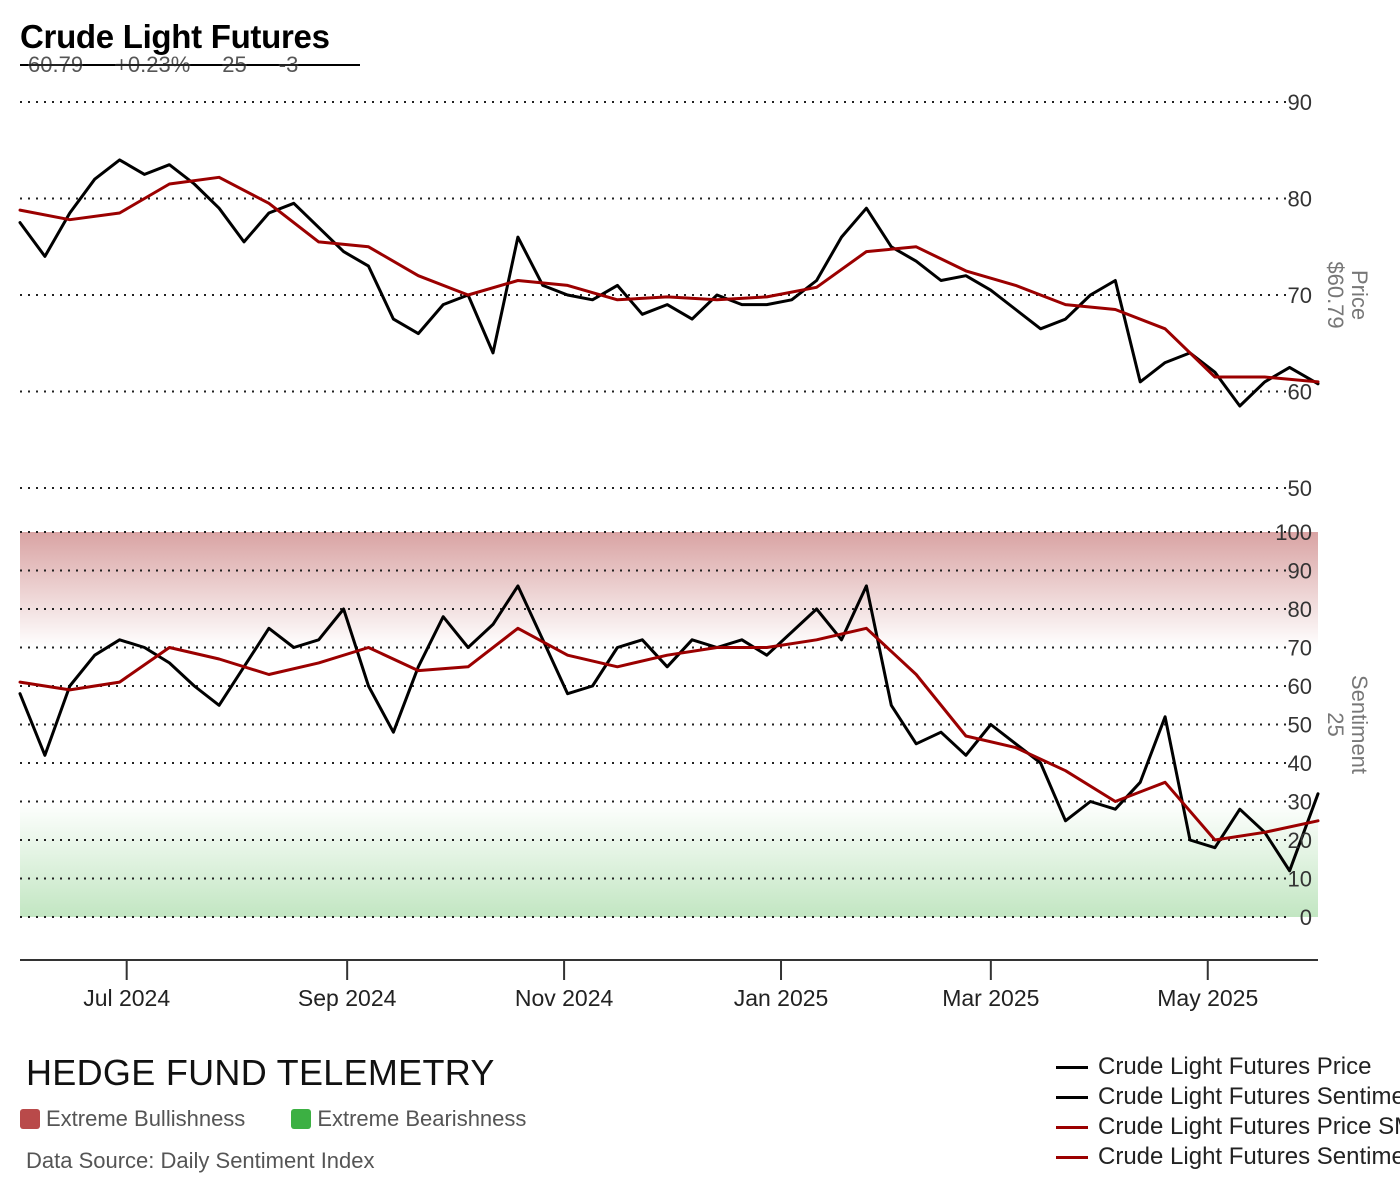 The image size is (1400, 1200). I want to click on legend-label: Crude Light Futures Sentiment SMA, so click(1249, 1156).